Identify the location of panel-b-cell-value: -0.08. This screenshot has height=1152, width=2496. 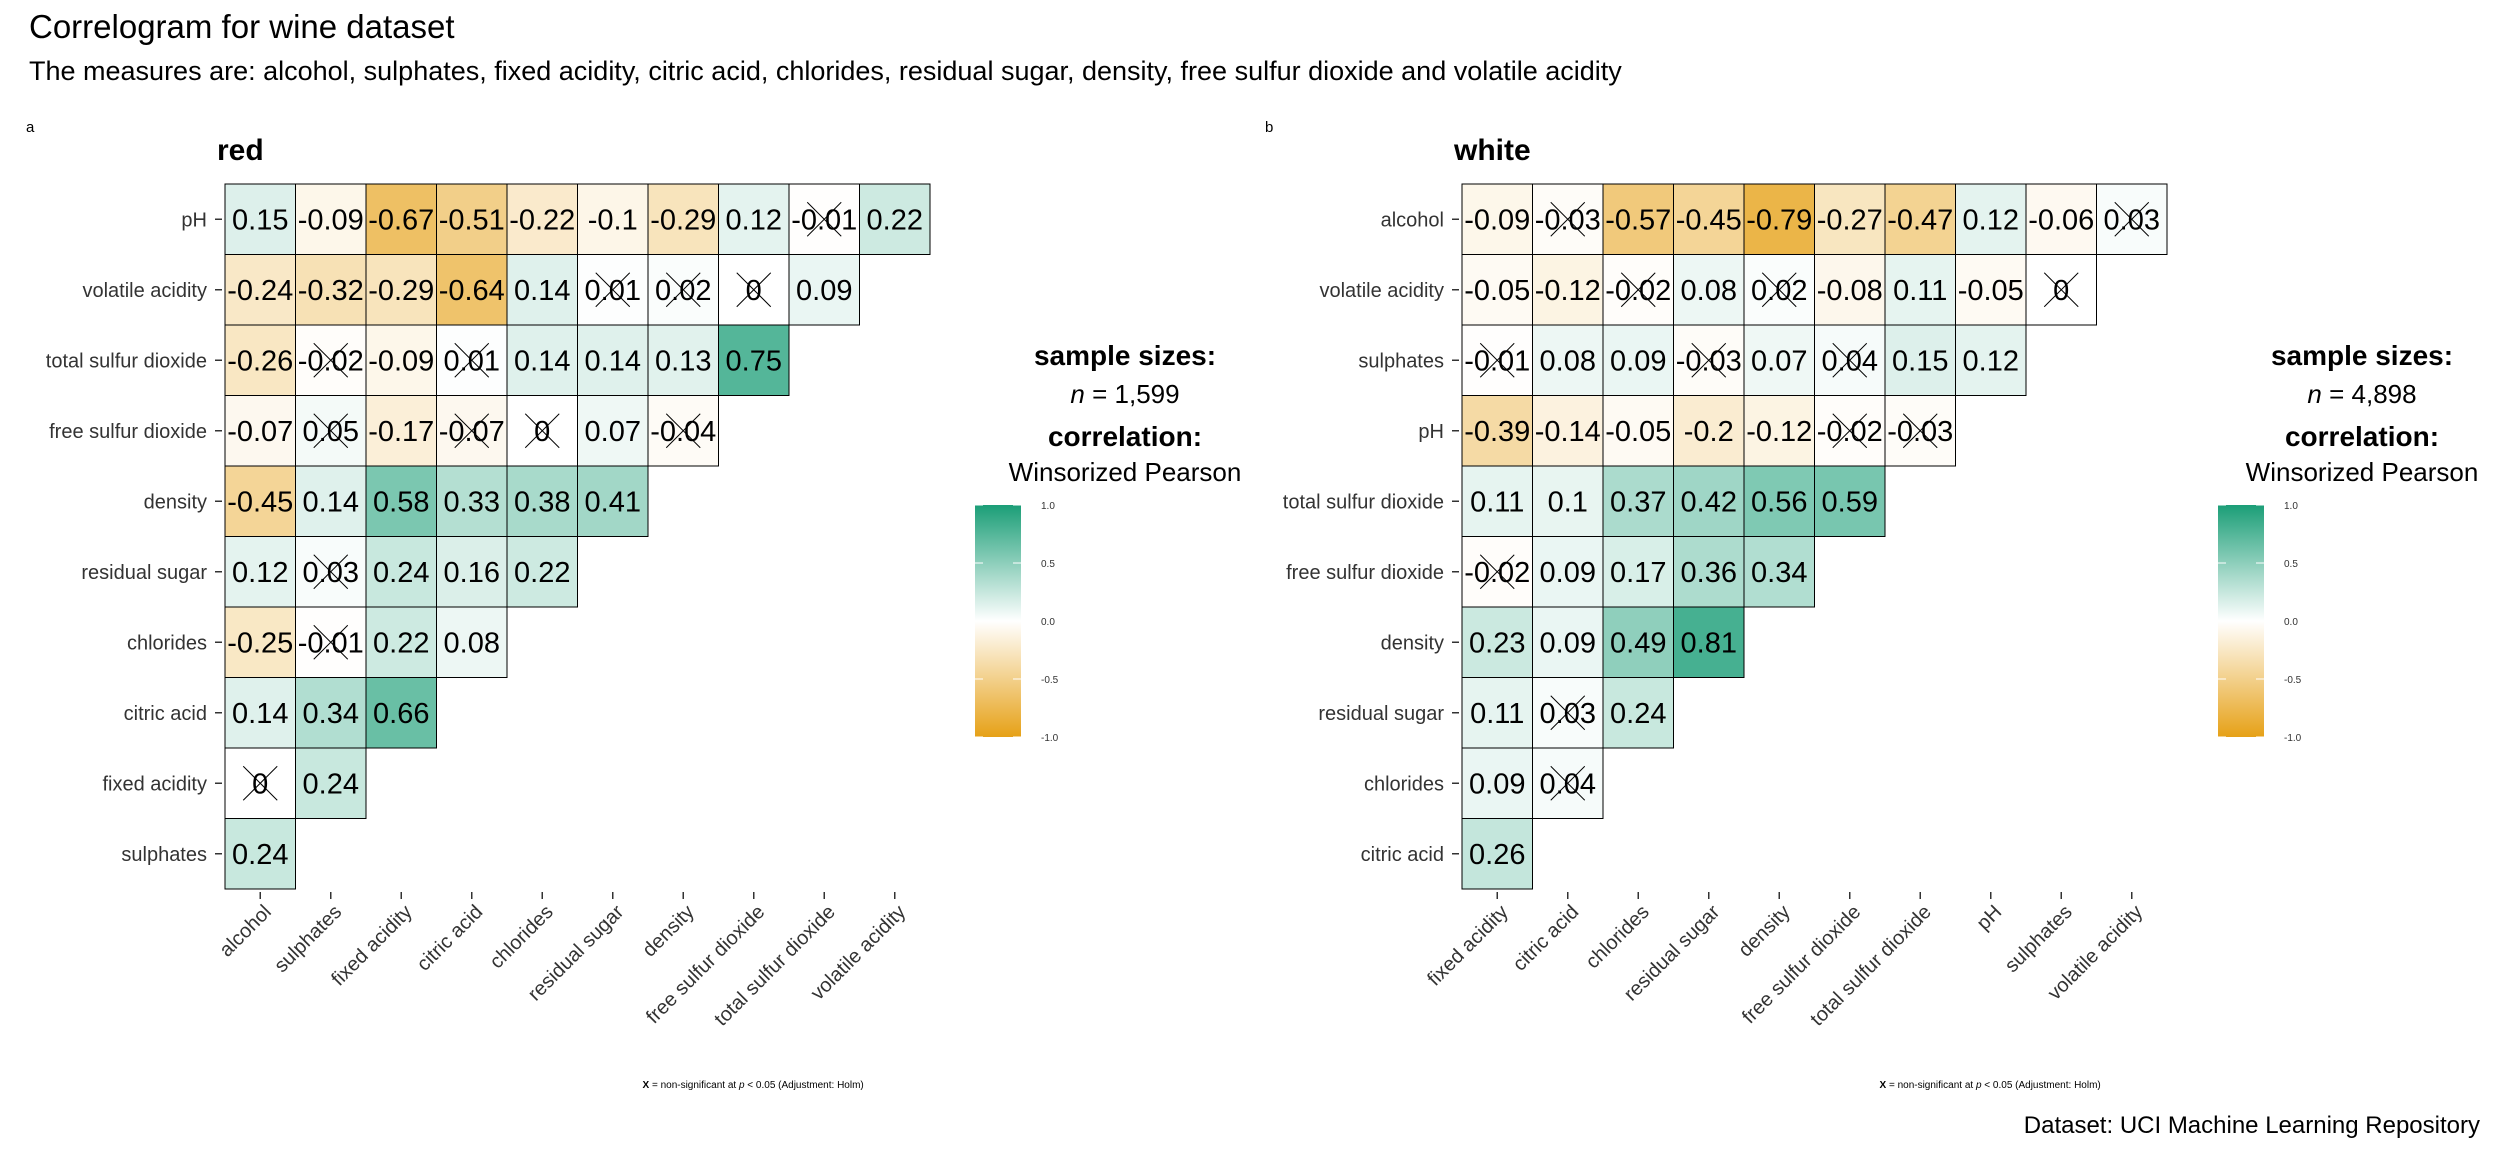
(1850, 291).